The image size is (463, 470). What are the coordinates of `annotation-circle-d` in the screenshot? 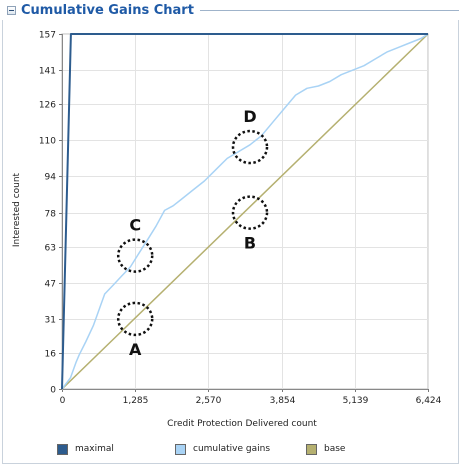 It's located at (250, 147).